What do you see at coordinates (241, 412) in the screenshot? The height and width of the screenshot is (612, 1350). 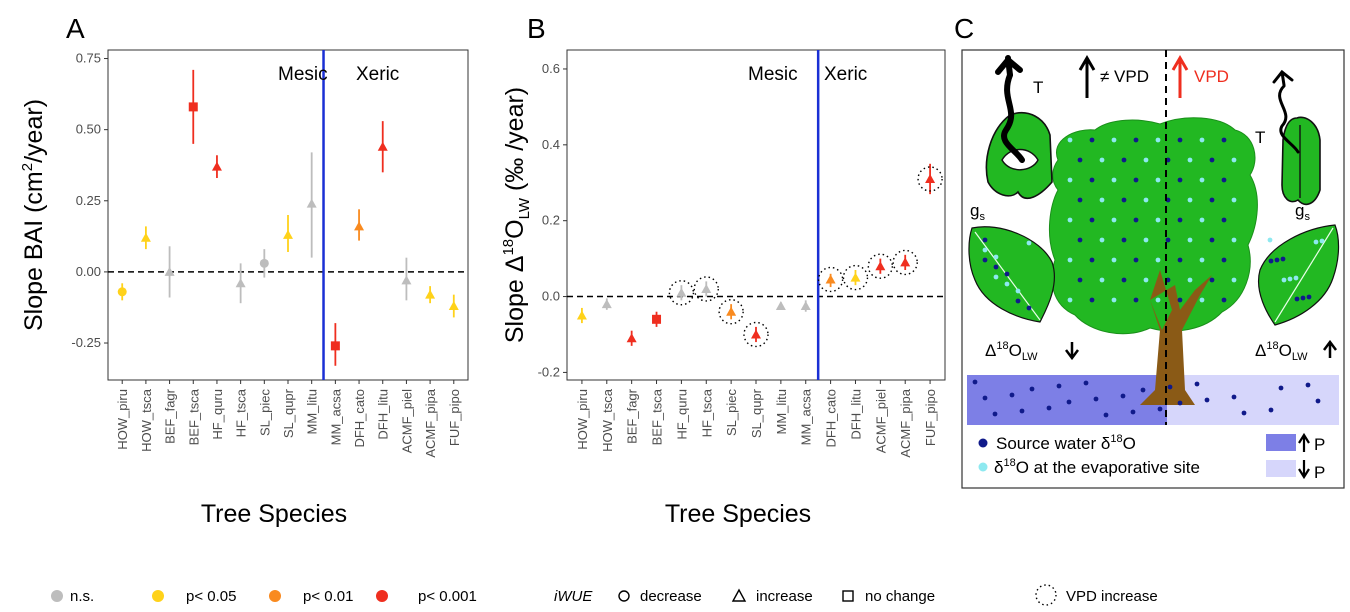 I see `x-tick-label-hf-tsca: HF_tsca` at bounding box center [241, 412].